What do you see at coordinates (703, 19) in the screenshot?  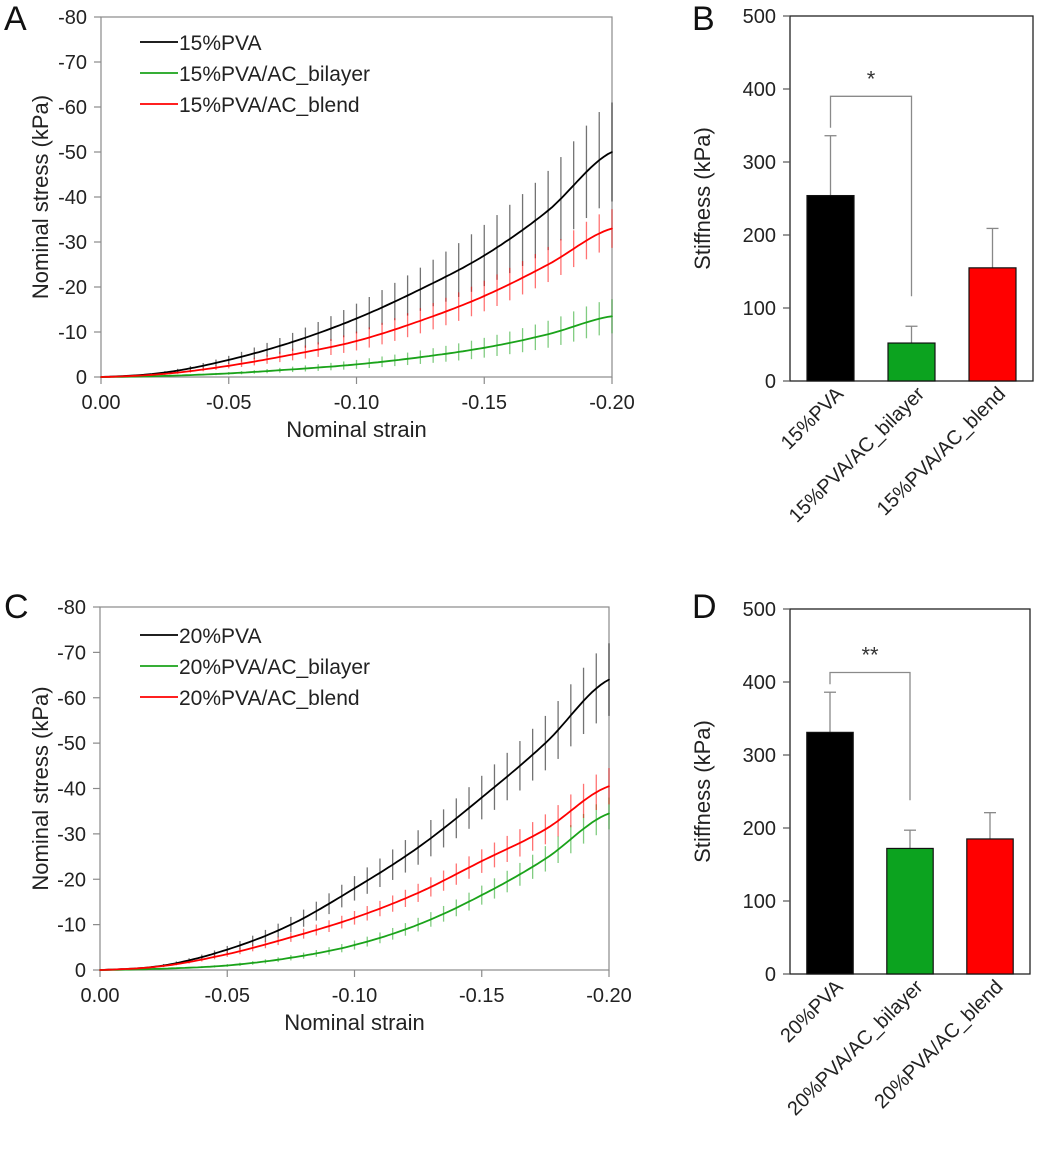 I see `panel-label-b: B` at bounding box center [703, 19].